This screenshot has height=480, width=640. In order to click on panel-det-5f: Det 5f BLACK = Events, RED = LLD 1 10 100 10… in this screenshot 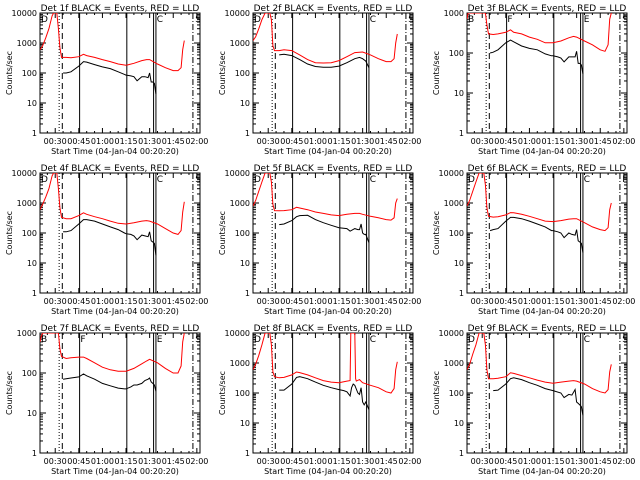, I will do `click(319, 240)`.